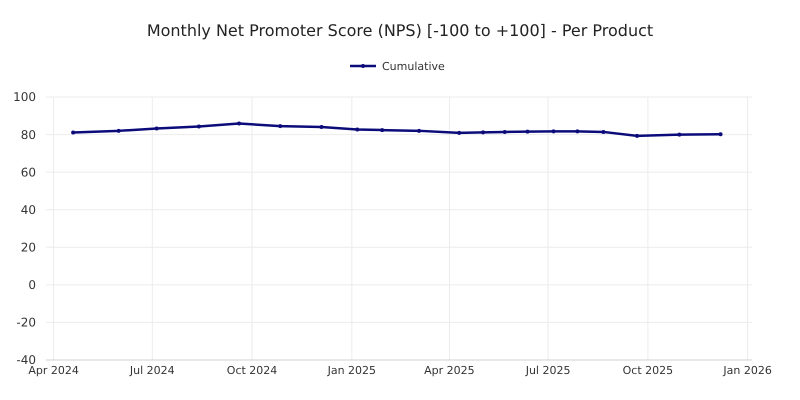 This screenshot has width=800, height=400. Describe the element at coordinates (32, 285) in the screenshot. I see `y-tick-label: 0` at that location.